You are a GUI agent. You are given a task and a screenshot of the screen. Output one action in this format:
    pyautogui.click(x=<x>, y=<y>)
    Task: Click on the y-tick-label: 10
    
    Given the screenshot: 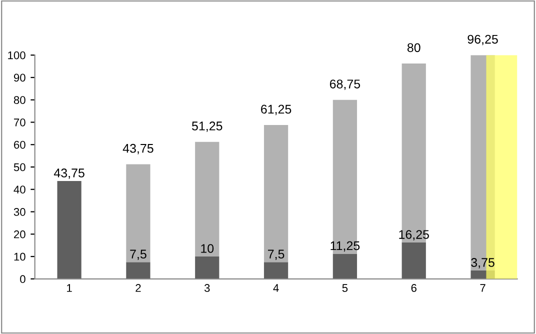 What is the action you would take?
    pyautogui.click(x=20, y=256)
    